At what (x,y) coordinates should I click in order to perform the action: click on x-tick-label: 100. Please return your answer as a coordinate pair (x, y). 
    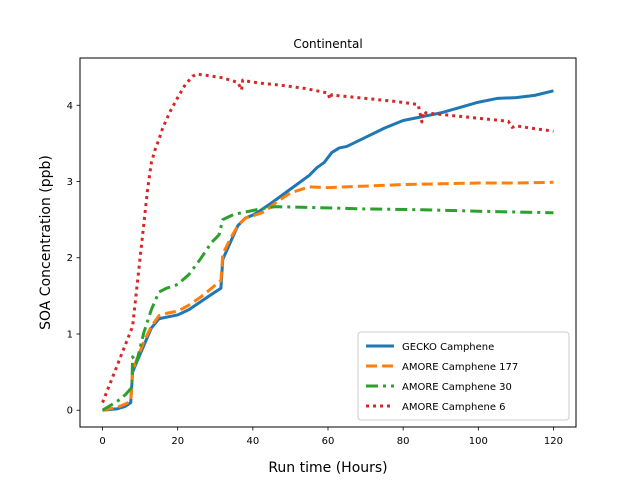
    Looking at the image, I should click on (478, 441).